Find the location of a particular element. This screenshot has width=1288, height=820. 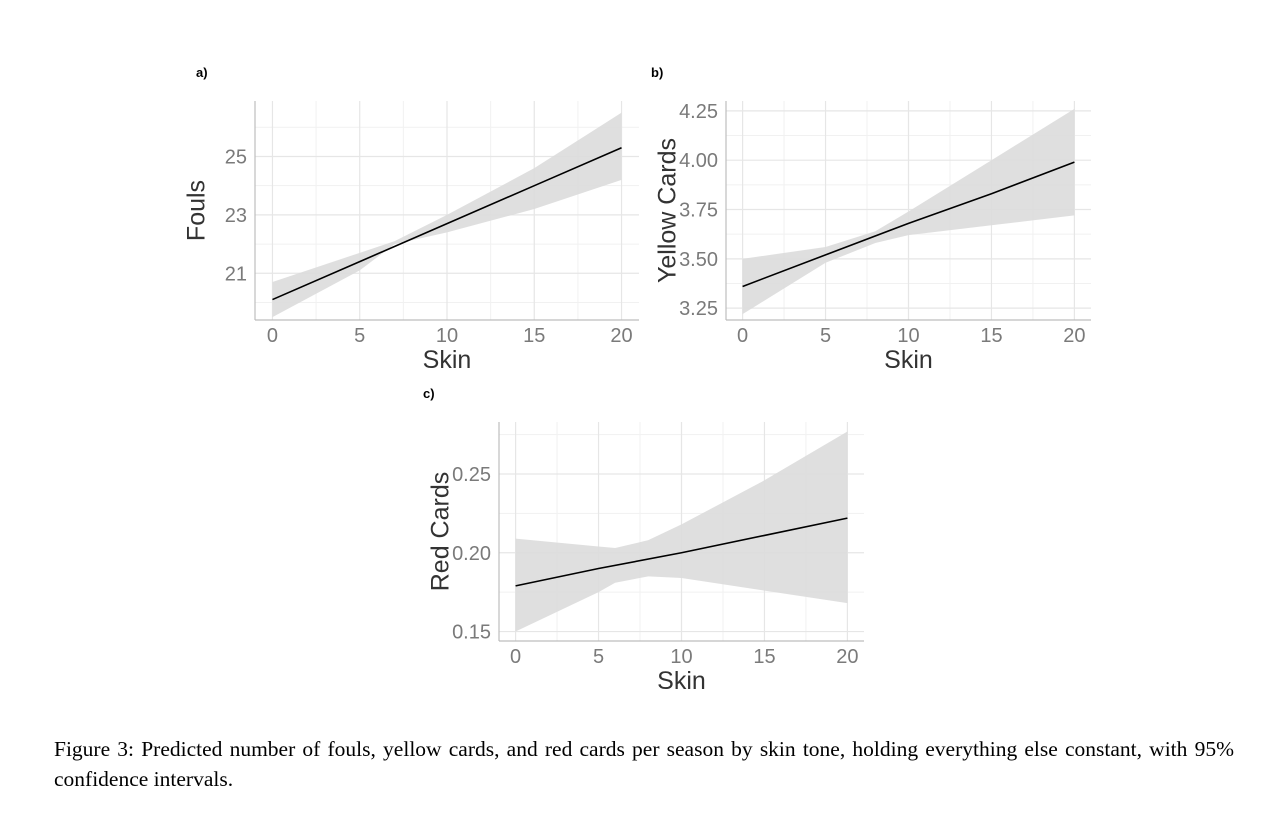

panel-label: a) is located at coordinates (202, 72).